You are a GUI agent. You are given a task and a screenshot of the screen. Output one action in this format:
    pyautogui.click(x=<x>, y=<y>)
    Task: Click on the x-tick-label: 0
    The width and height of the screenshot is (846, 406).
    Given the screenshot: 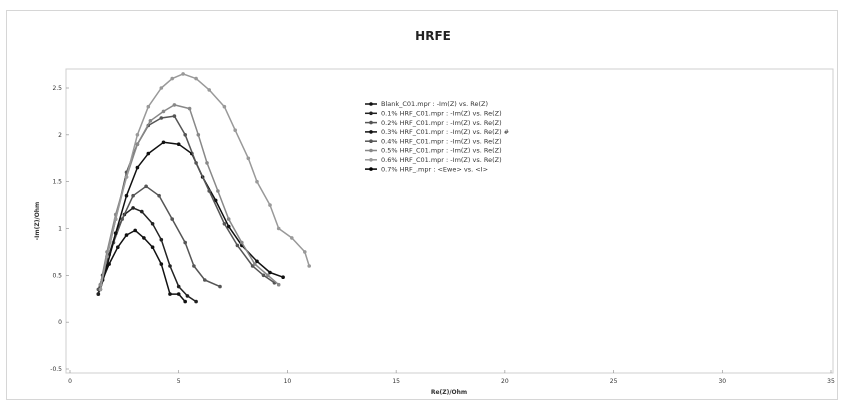 What is the action you would take?
    pyautogui.click(x=70, y=381)
    